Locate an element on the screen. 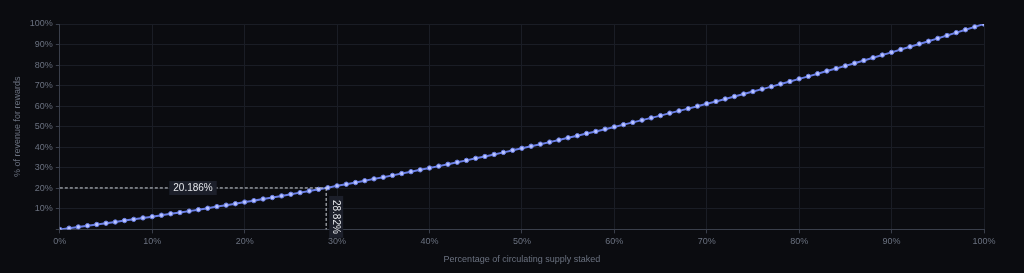 The image size is (1024, 273). y-tick-label: 50% is located at coordinates (43, 126).